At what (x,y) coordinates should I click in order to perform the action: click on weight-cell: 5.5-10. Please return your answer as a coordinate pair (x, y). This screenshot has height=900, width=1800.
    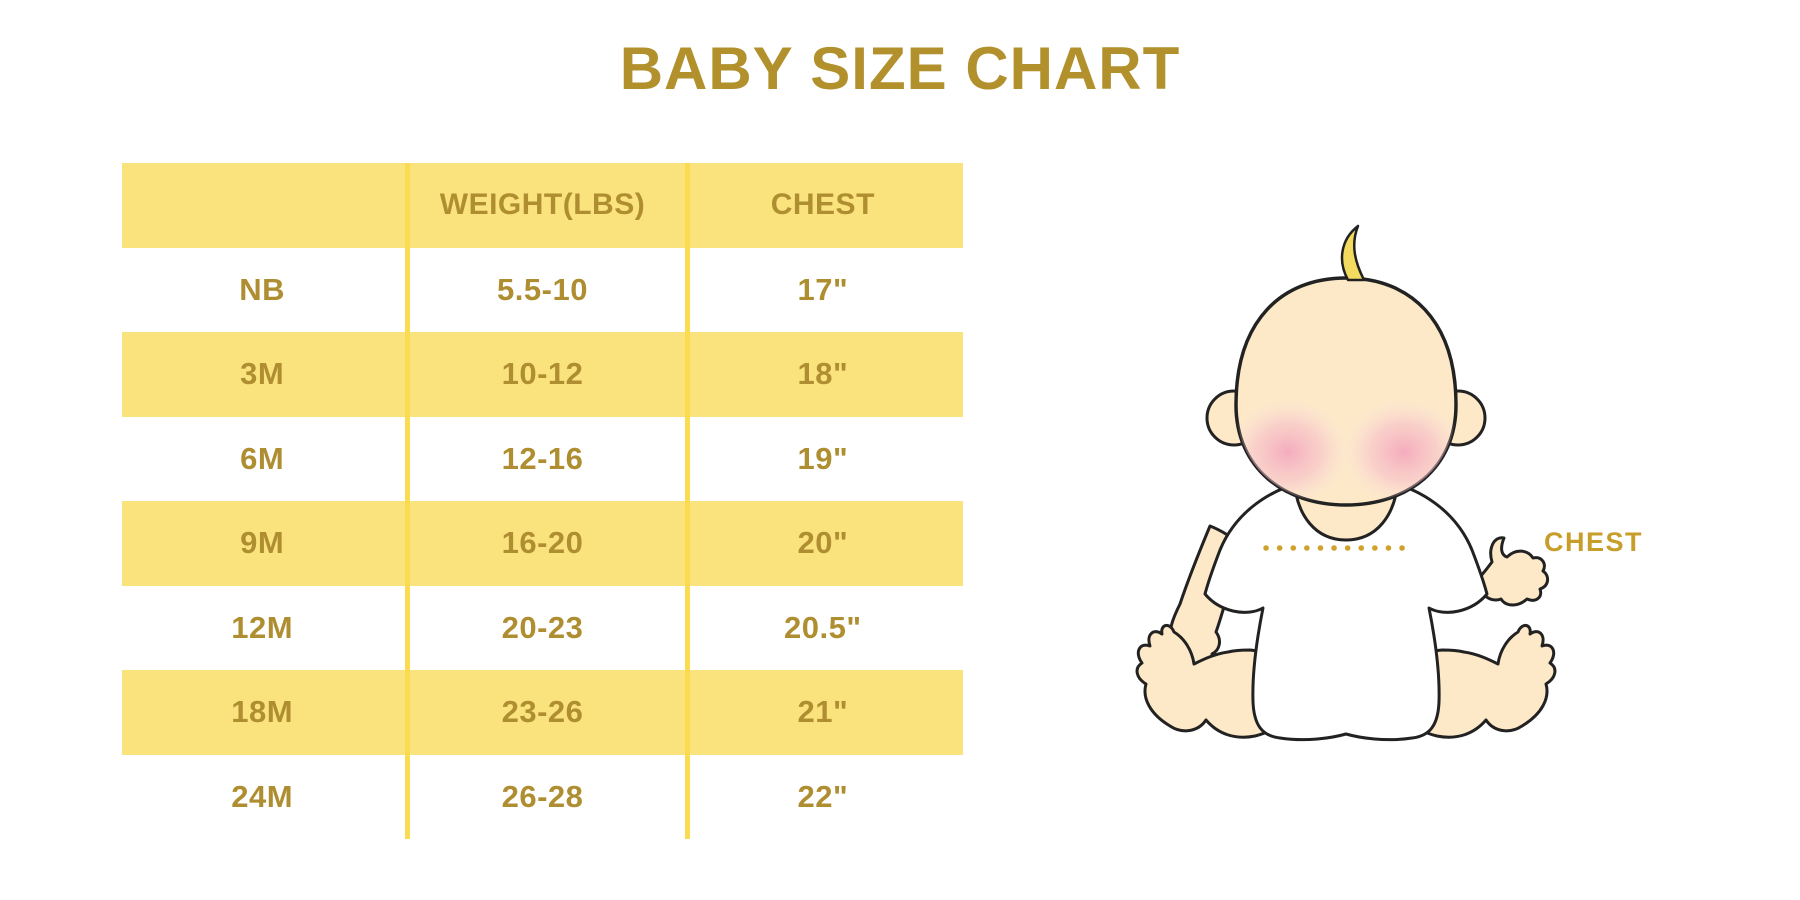
    Looking at the image, I should click on (542, 289).